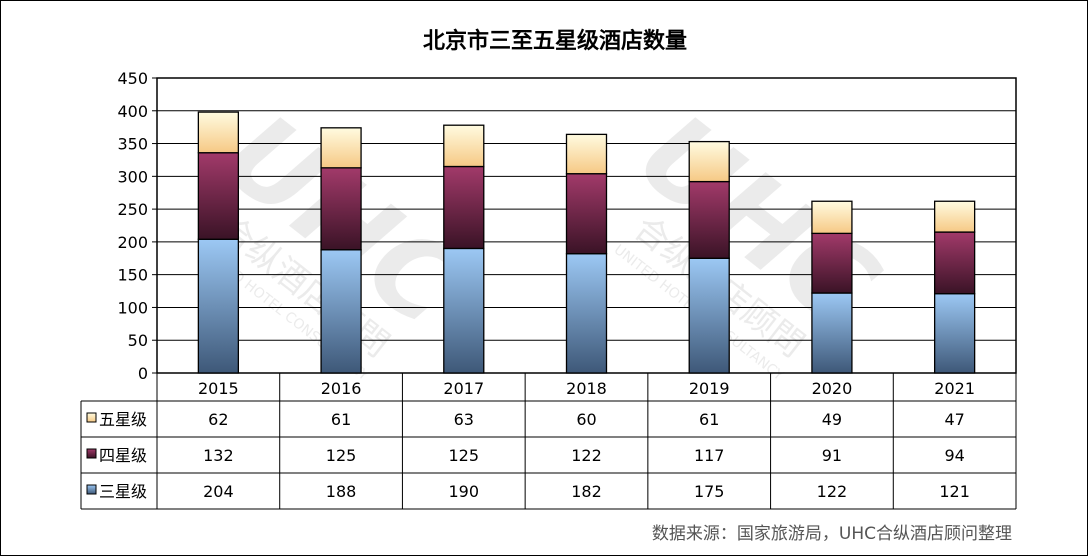 The height and width of the screenshot is (556, 1088). What do you see at coordinates (123, 419) in the screenshot?
I see `legend-label: 五星级` at bounding box center [123, 419].